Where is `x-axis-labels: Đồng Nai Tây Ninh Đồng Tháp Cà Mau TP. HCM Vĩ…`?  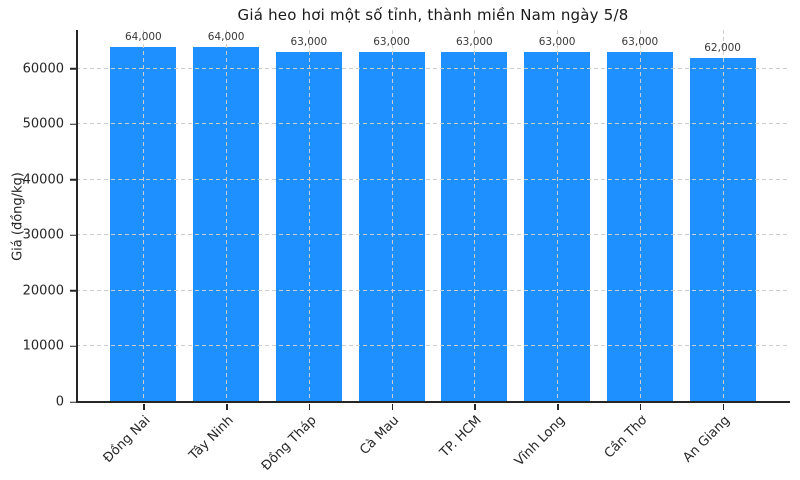 x-axis-labels: Đồng Nai Tây Ninh Đồng Tháp Cà Mau TP. HCM Vĩ… is located at coordinates (433, 441).